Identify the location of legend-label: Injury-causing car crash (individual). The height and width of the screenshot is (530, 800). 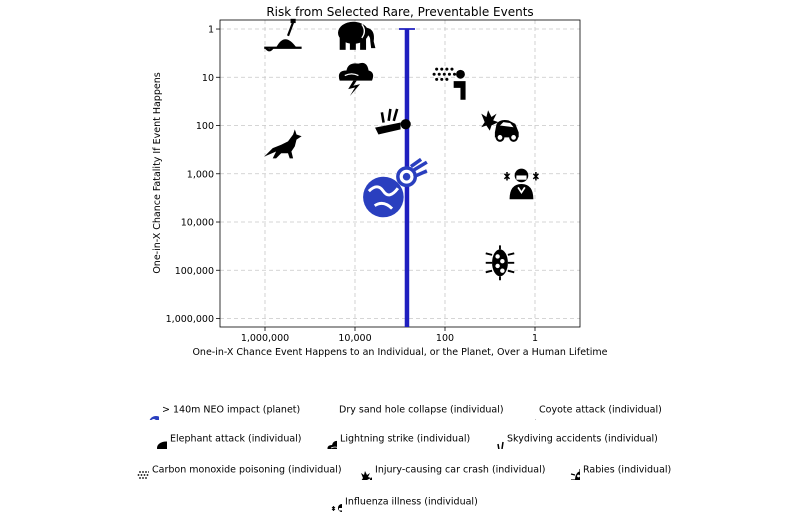
(460, 470).